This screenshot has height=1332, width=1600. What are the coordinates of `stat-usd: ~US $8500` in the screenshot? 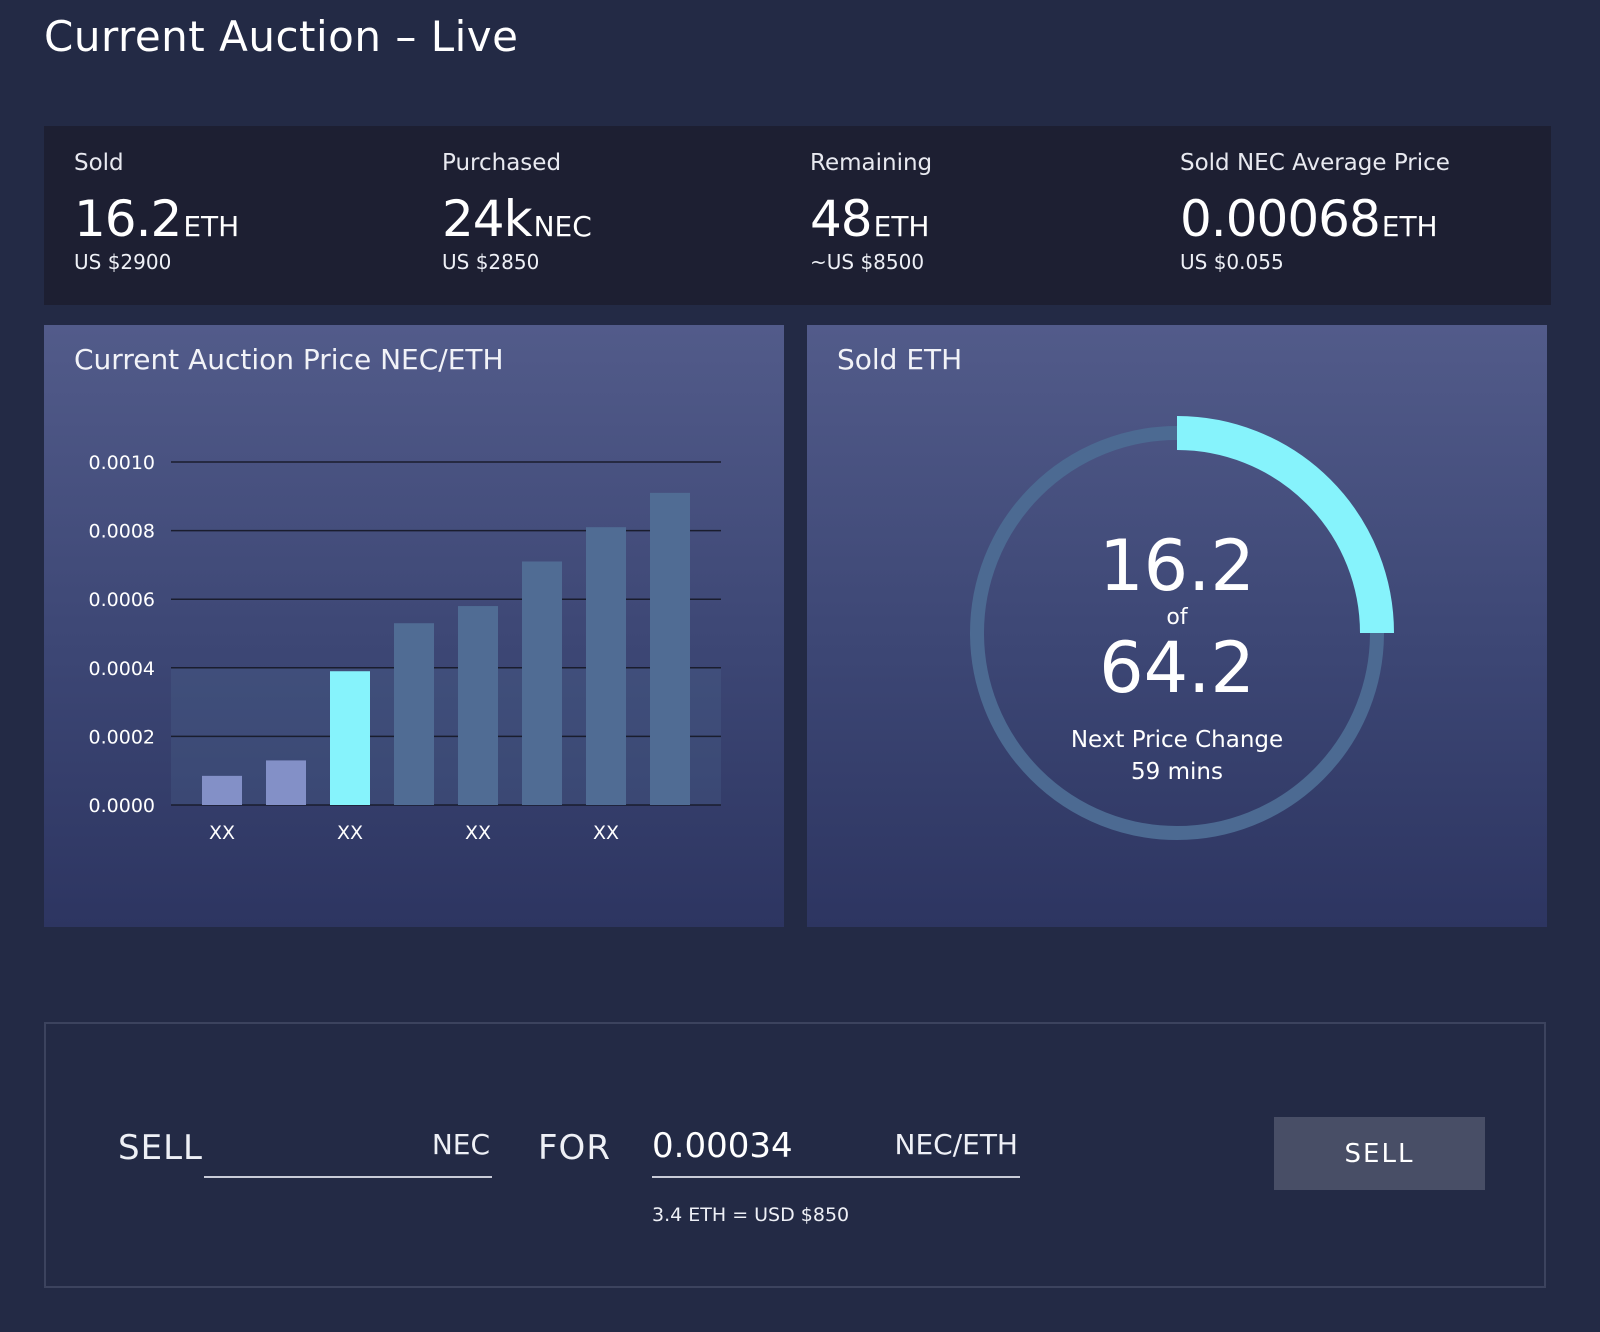 It's located at (867, 262).